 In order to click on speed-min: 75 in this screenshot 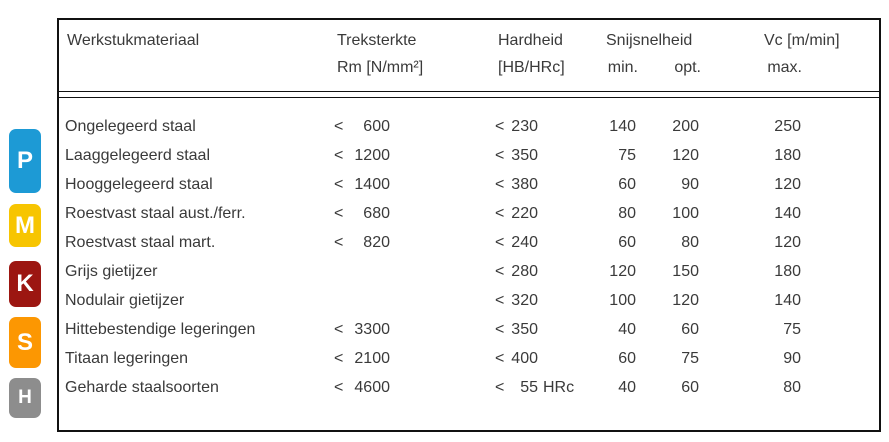, I will do `click(627, 155)`.